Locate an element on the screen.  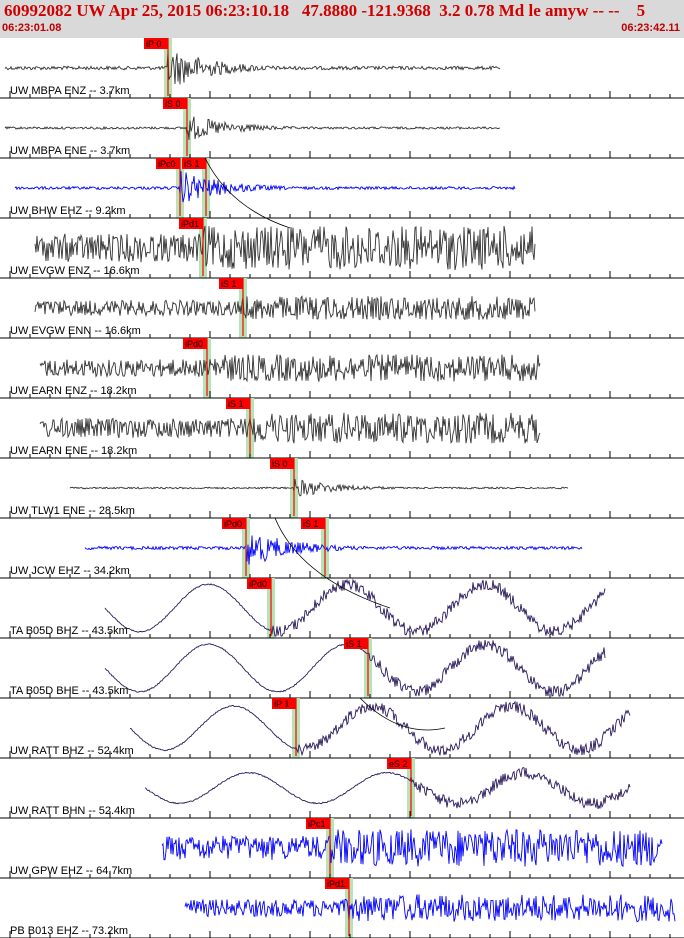
channel-row: iP 0 UW MBPA ENZ -- 3.7km is located at coordinates (342, 68).